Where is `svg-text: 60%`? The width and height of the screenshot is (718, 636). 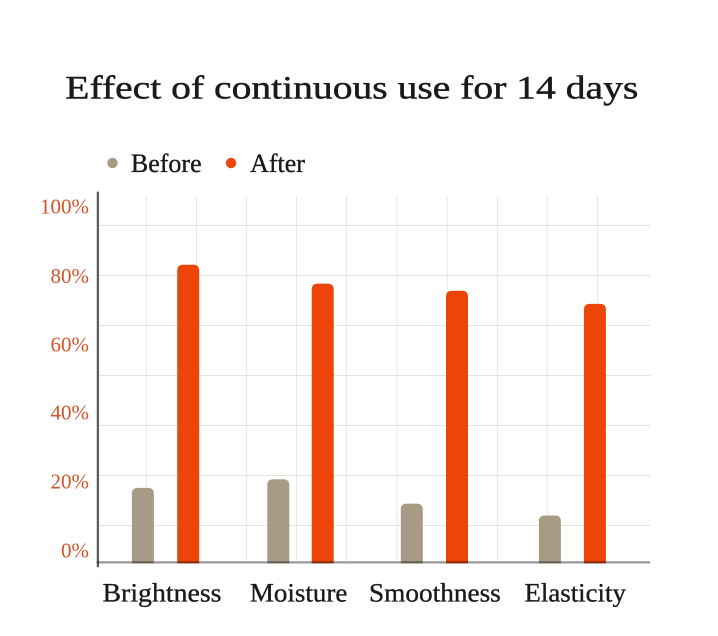 svg-text: 60% is located at coordinates (70, 345).